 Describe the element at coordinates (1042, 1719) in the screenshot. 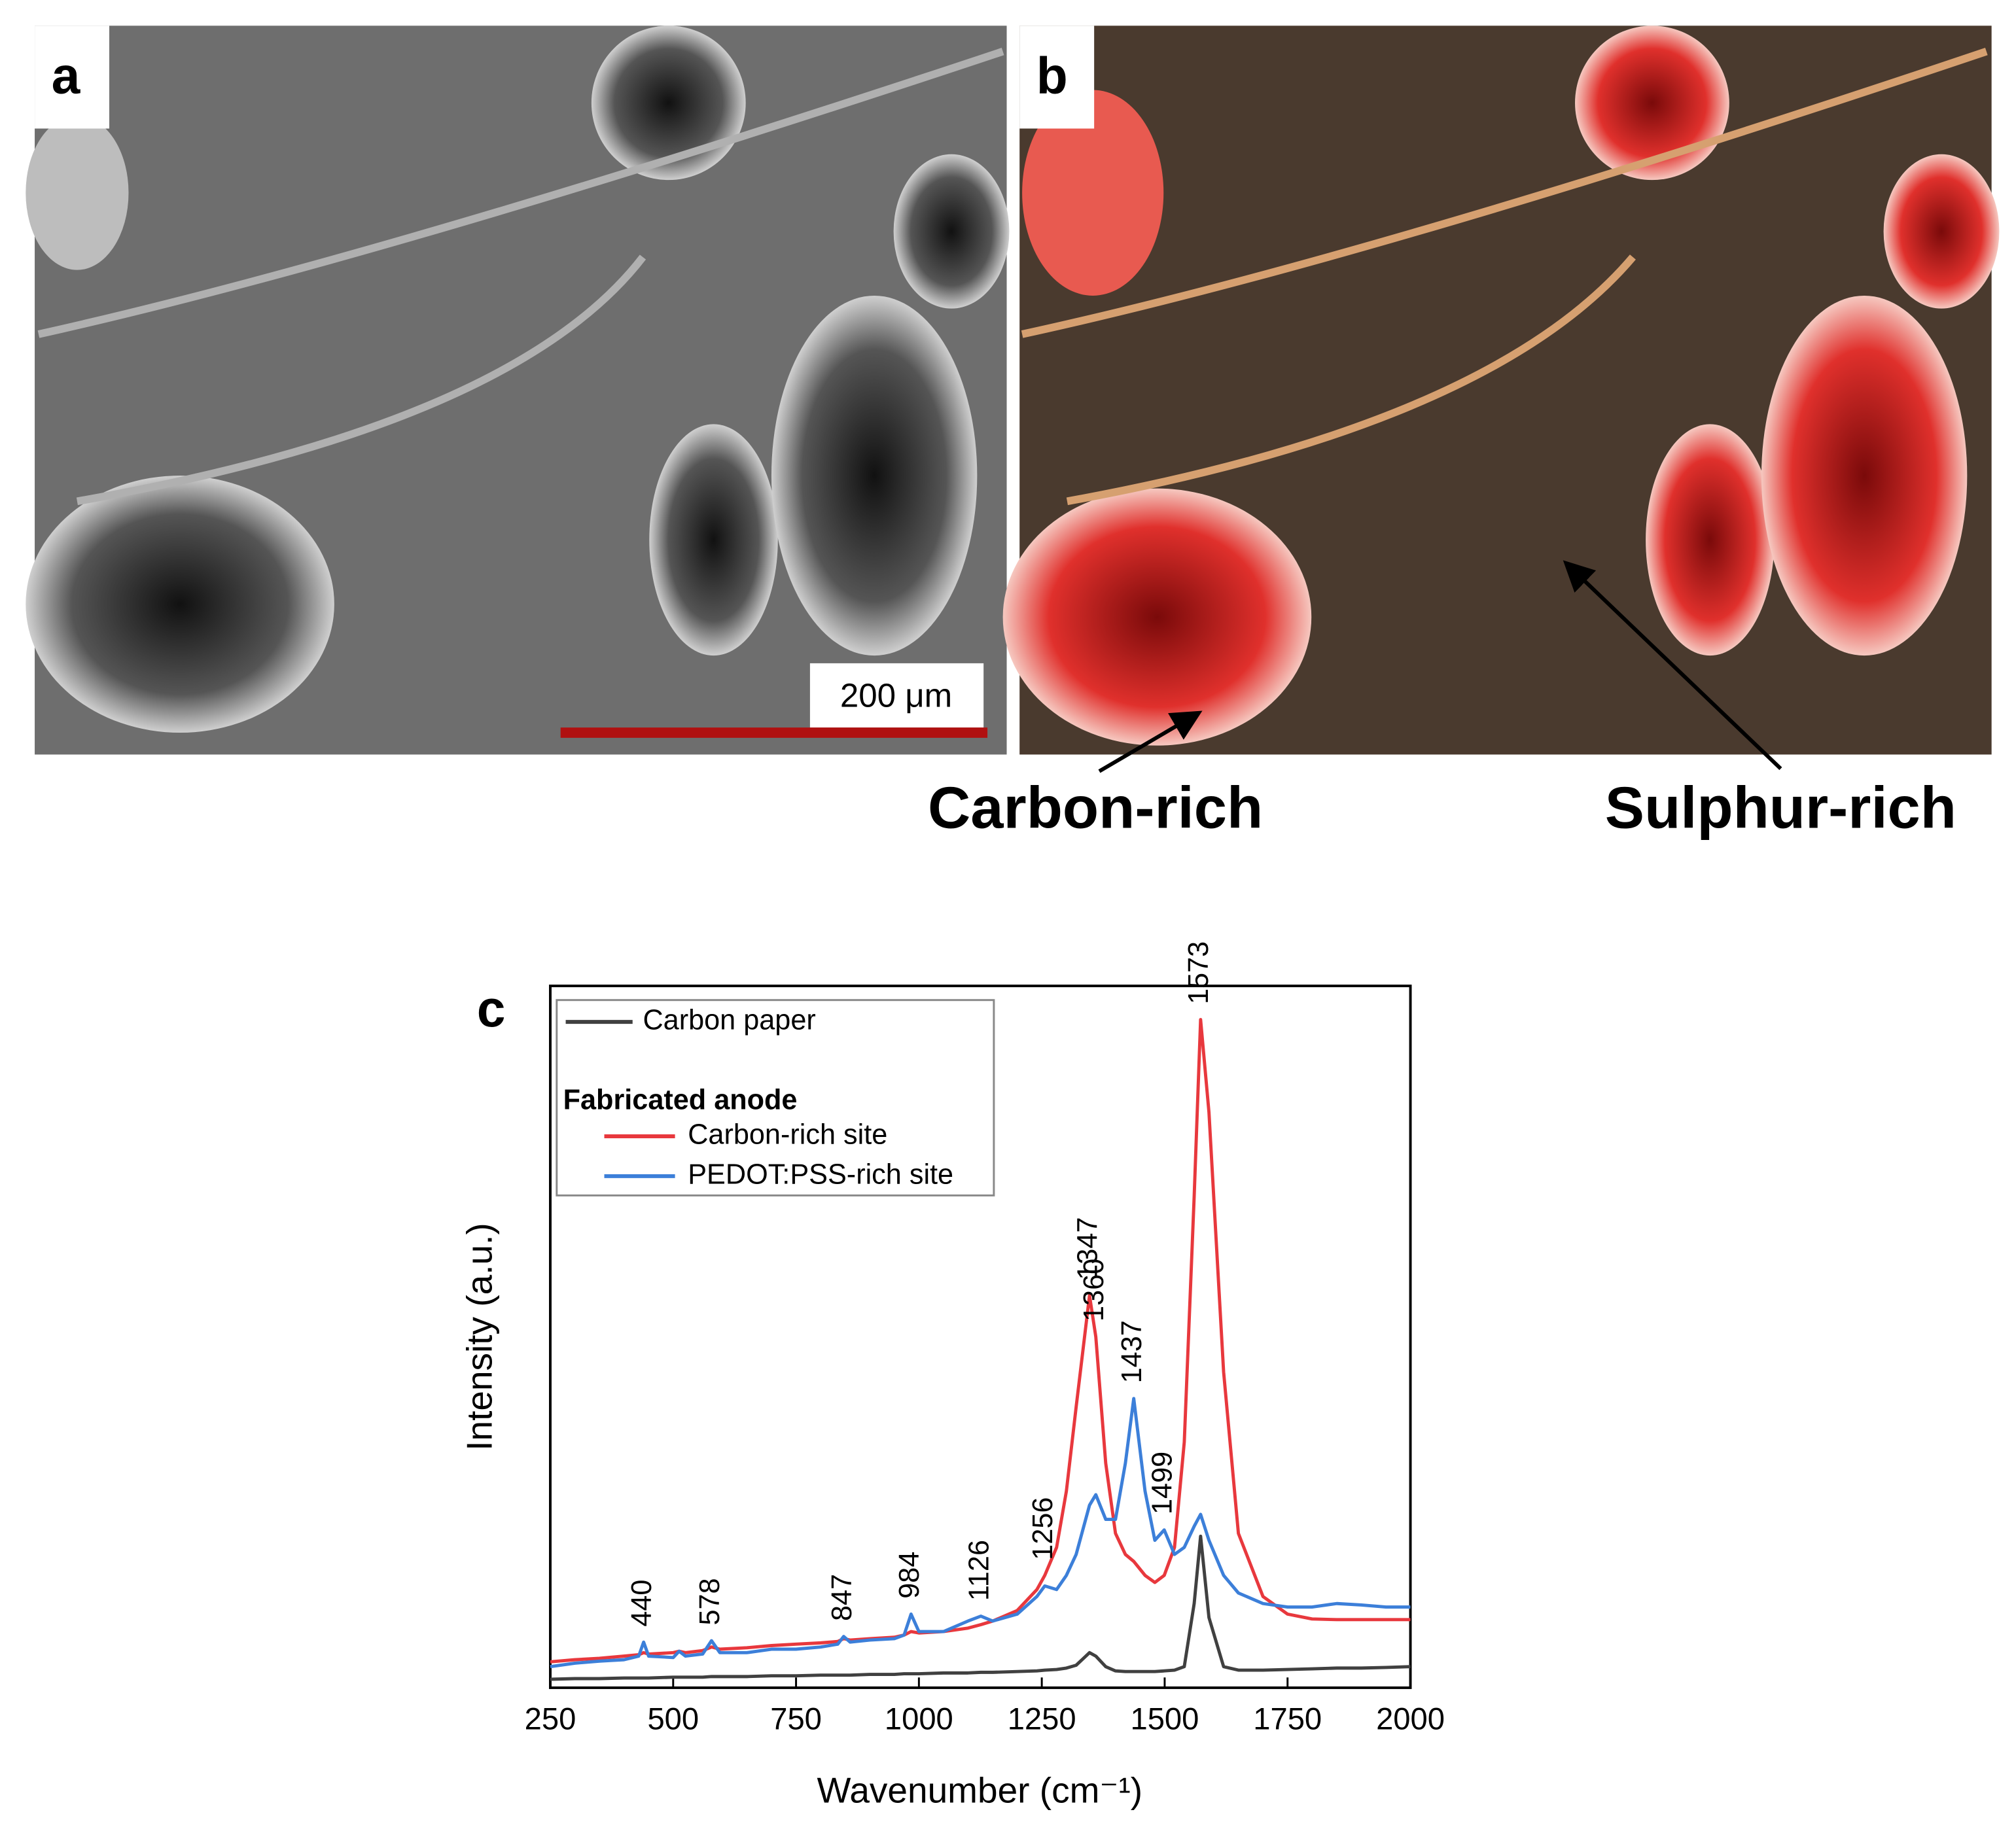

I see `x-tick-label: 1250` at that location.